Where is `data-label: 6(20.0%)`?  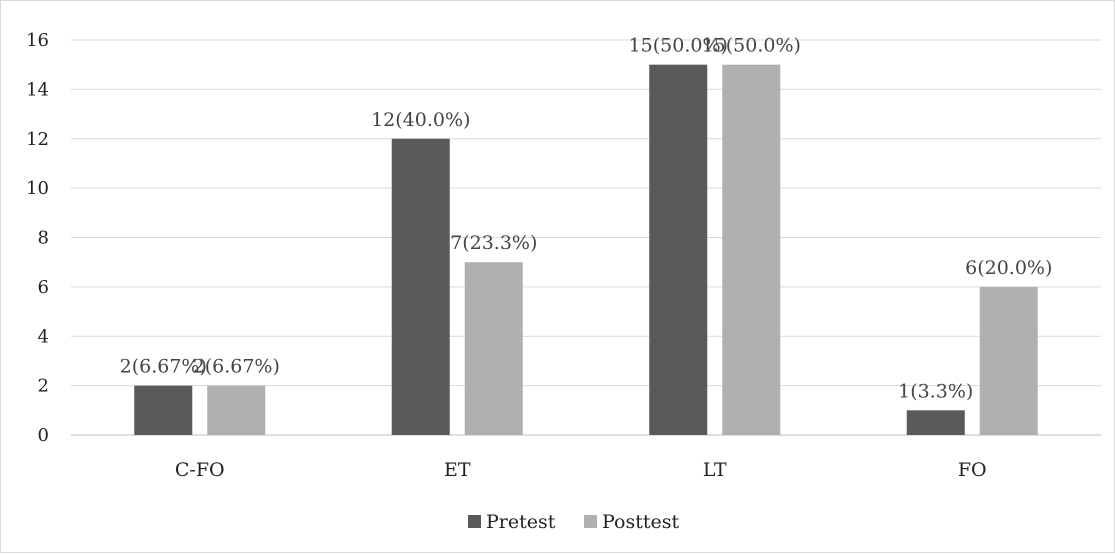
data-label: 6(20.0%) is located at coordinates (1008, 268).